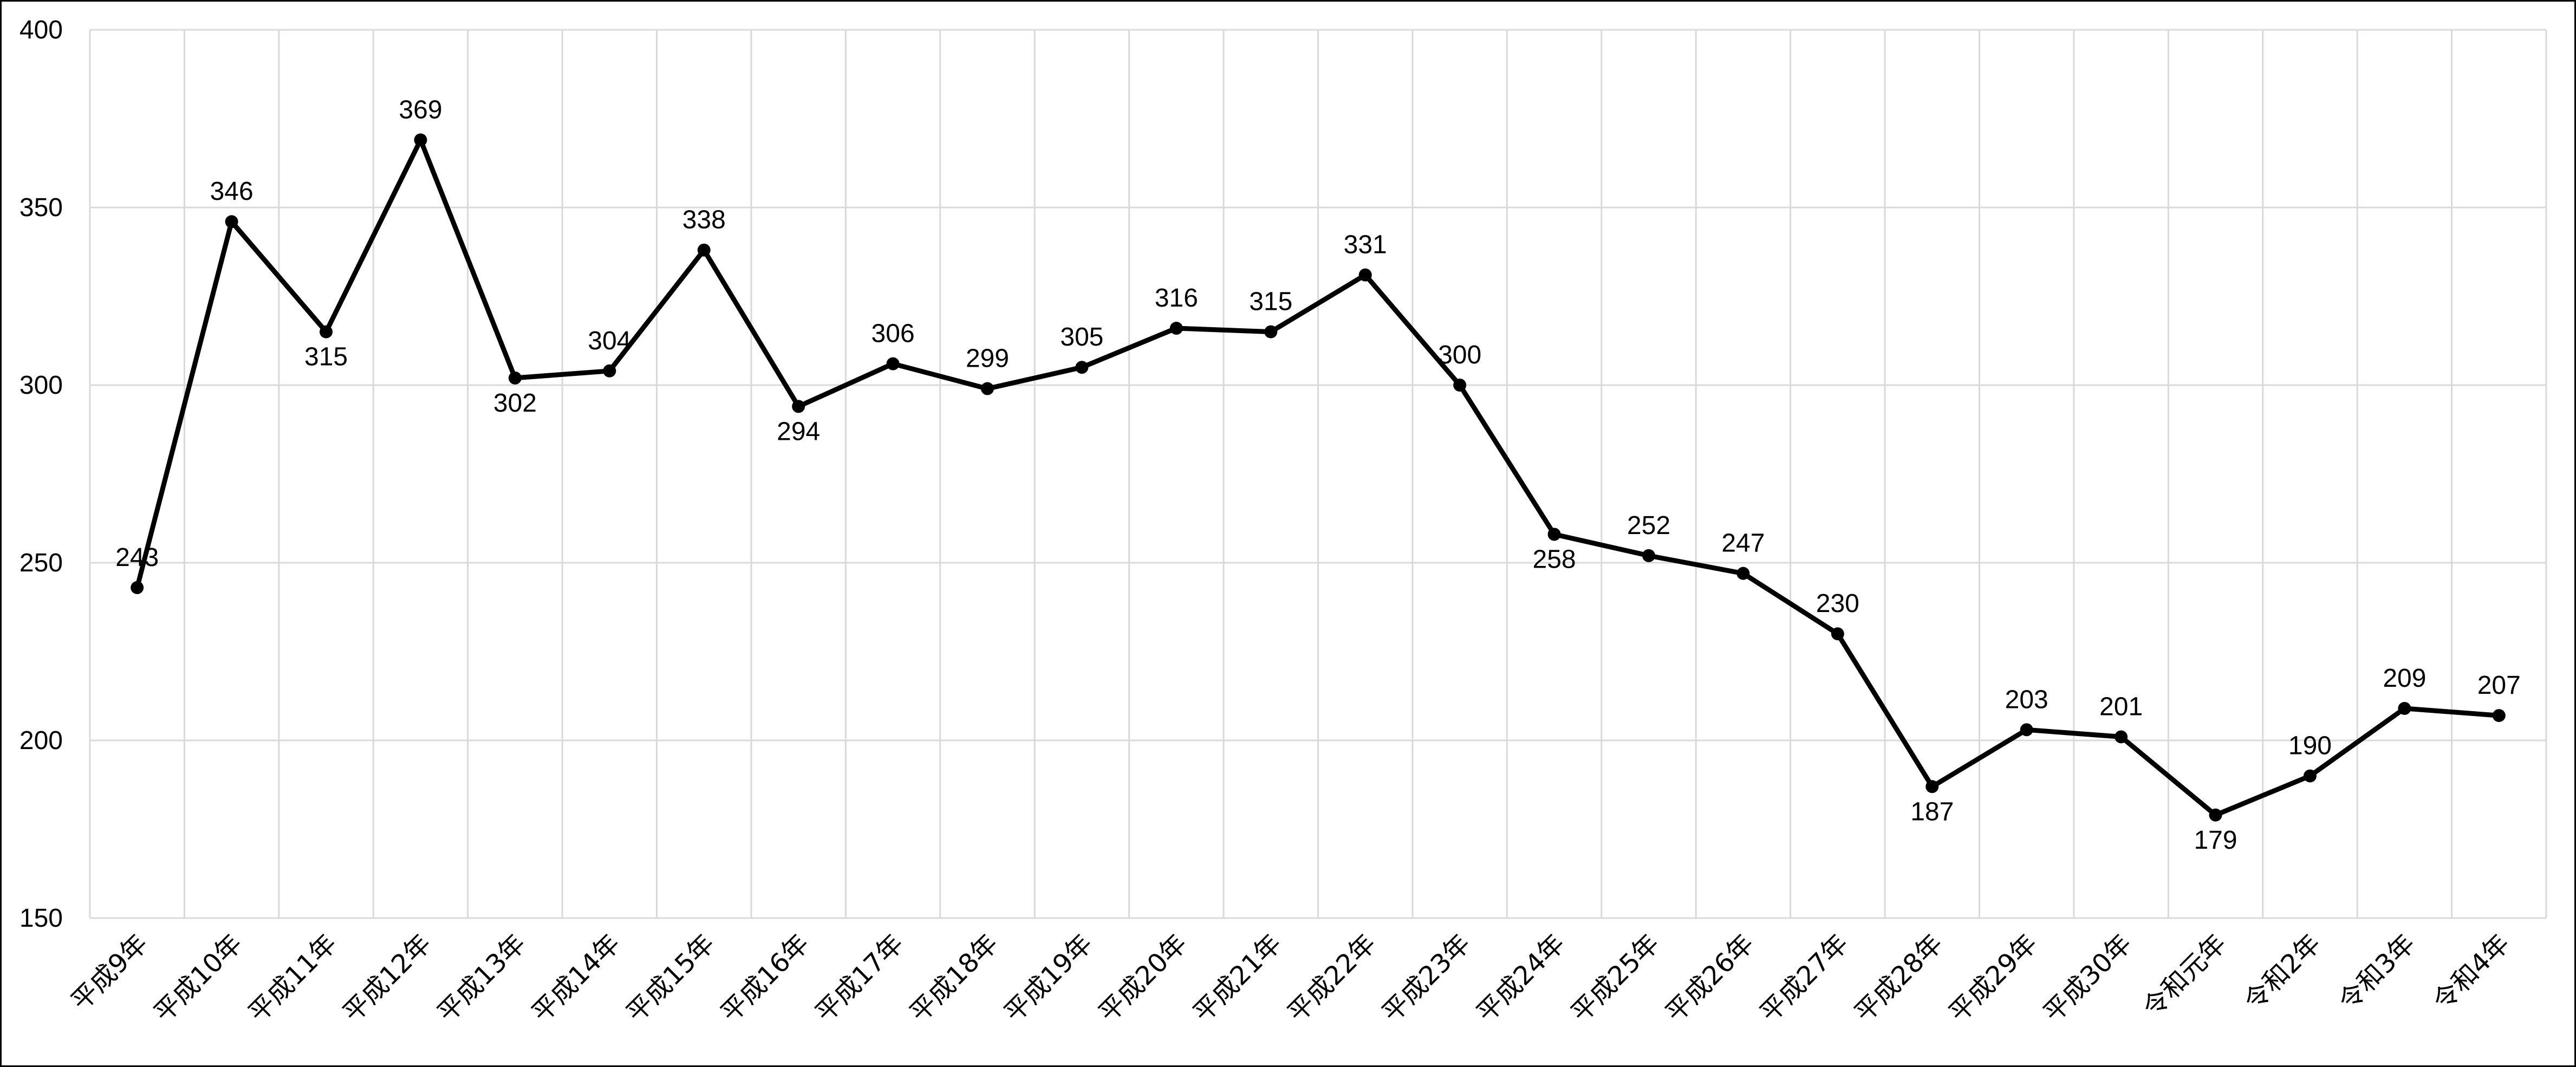  I want to click on y-tick-label: 250, so click(41, 563).